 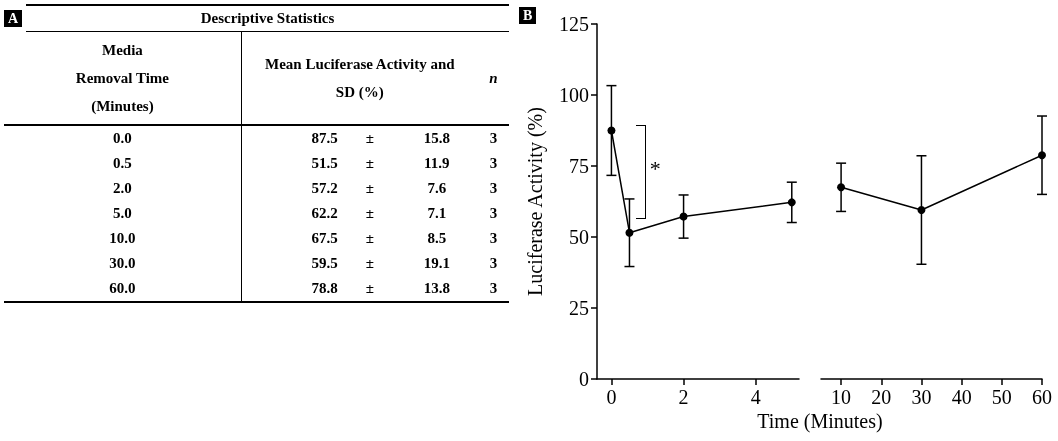 I want to click on data-label: 67.5, so click(x=324, y=238).